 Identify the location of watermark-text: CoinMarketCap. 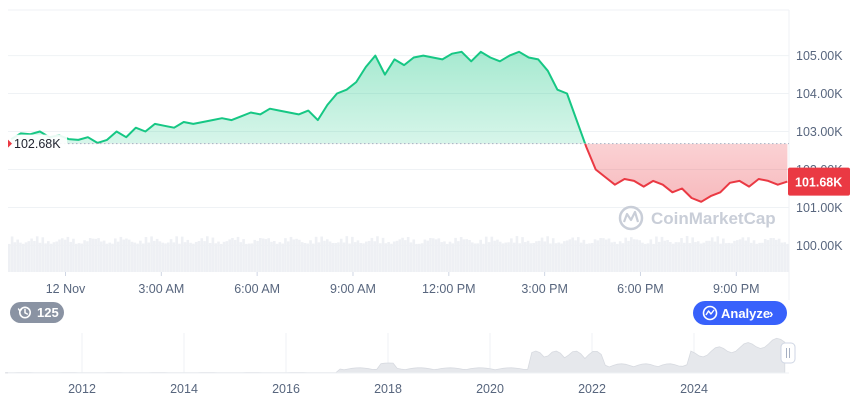
(713, 218).